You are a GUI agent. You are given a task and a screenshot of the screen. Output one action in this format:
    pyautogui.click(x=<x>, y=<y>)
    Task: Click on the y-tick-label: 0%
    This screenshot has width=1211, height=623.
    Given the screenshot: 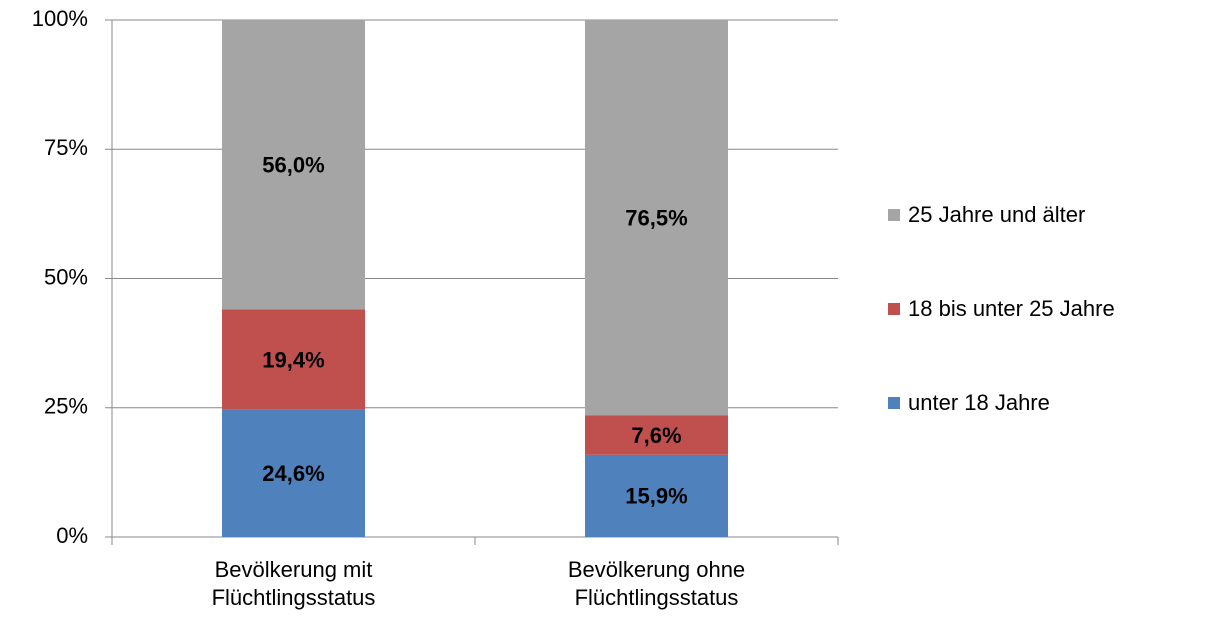 What is the action you would take?
    pyautogui.click(x=72, y=535)
    